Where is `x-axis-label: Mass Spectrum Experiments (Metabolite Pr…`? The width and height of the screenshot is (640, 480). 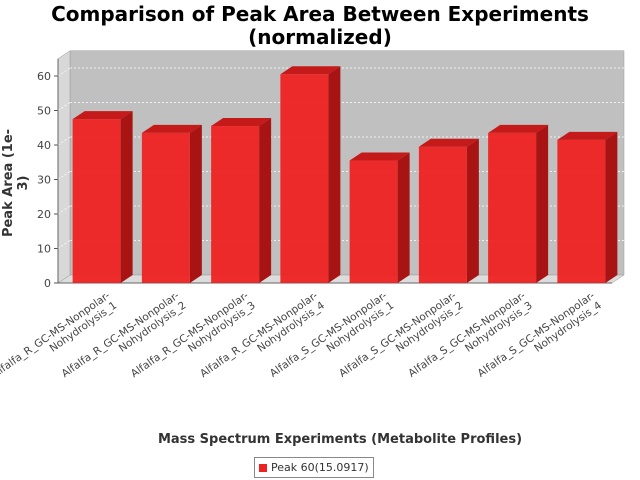 x-axis-label: Mass Spectrum Experiments (Metabolite Pr… is located at coordinates (340, 439).